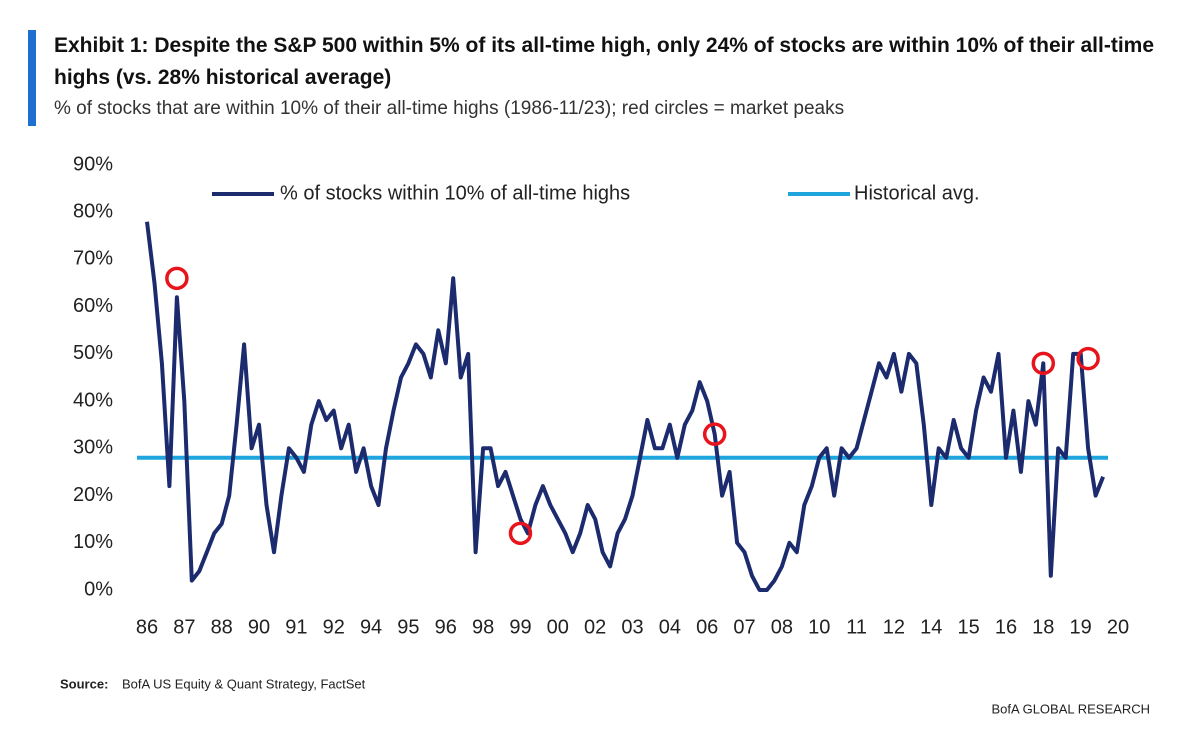 The image size is (1188, 730). What do you see at coordinates (558, 627) in the screenshot?
I see `x-tick-label: 00` at bounding box center [558, 627].